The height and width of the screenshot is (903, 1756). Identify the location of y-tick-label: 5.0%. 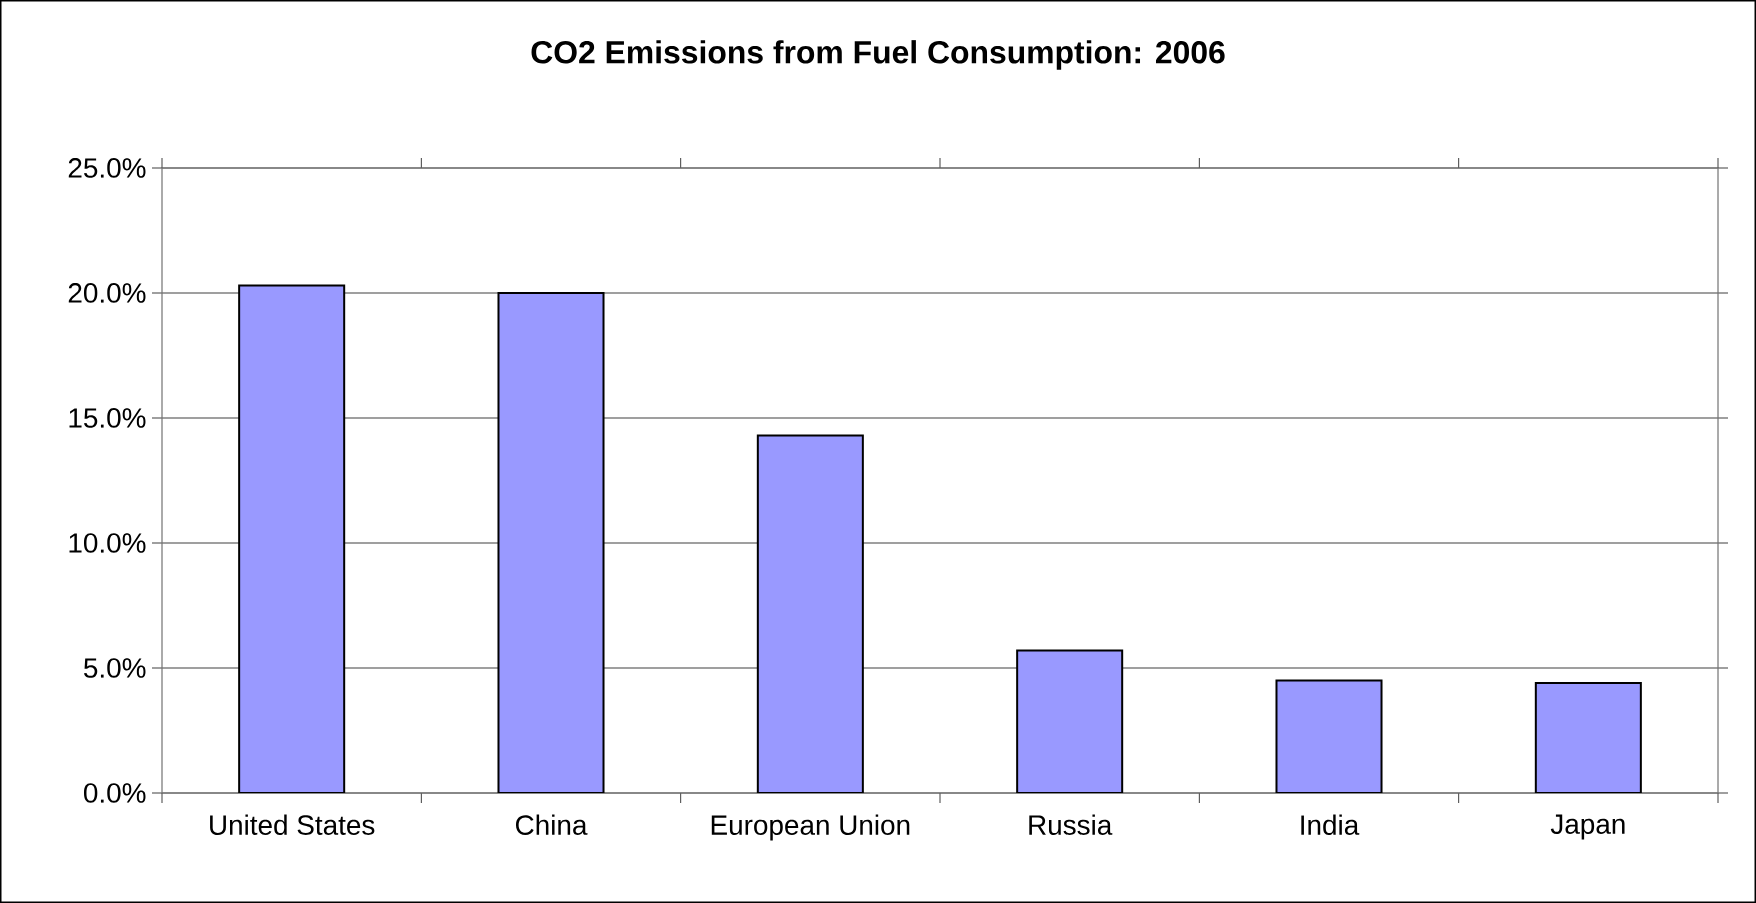
(115, 668).